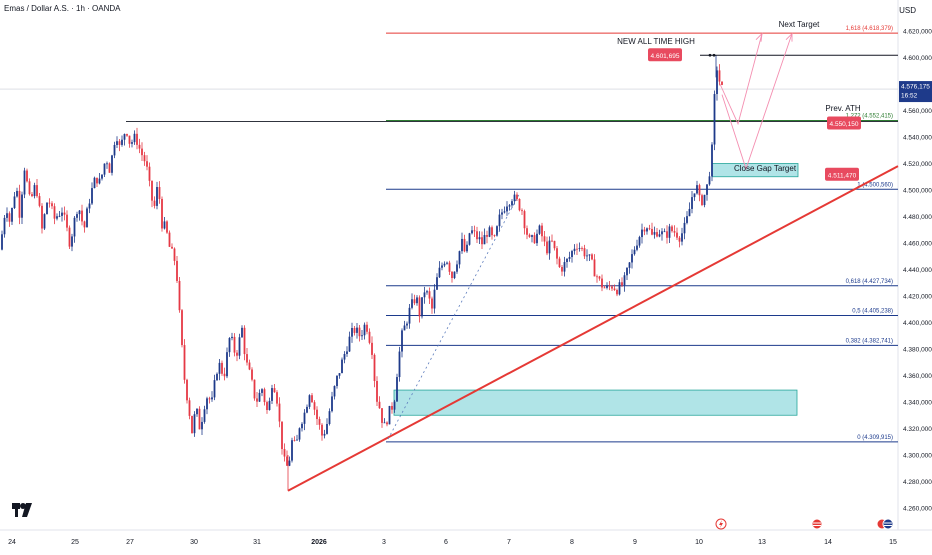 The image size is (932, 555). I want to click on y-tick-label-18: 4.260,000, so click(917, 509).